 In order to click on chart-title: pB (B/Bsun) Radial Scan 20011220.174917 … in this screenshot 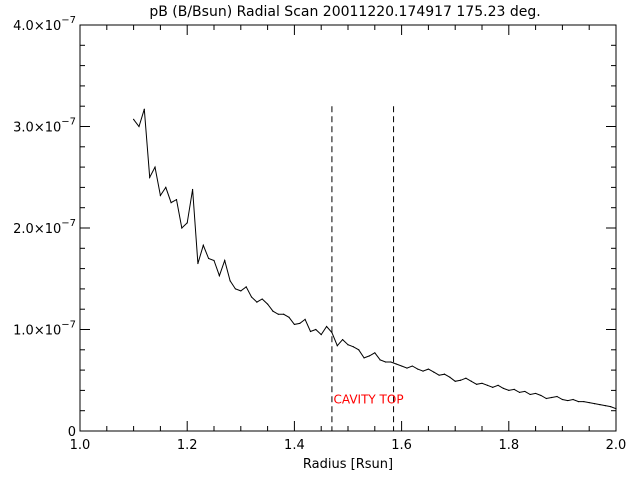, I will do `click(344, 12)`.